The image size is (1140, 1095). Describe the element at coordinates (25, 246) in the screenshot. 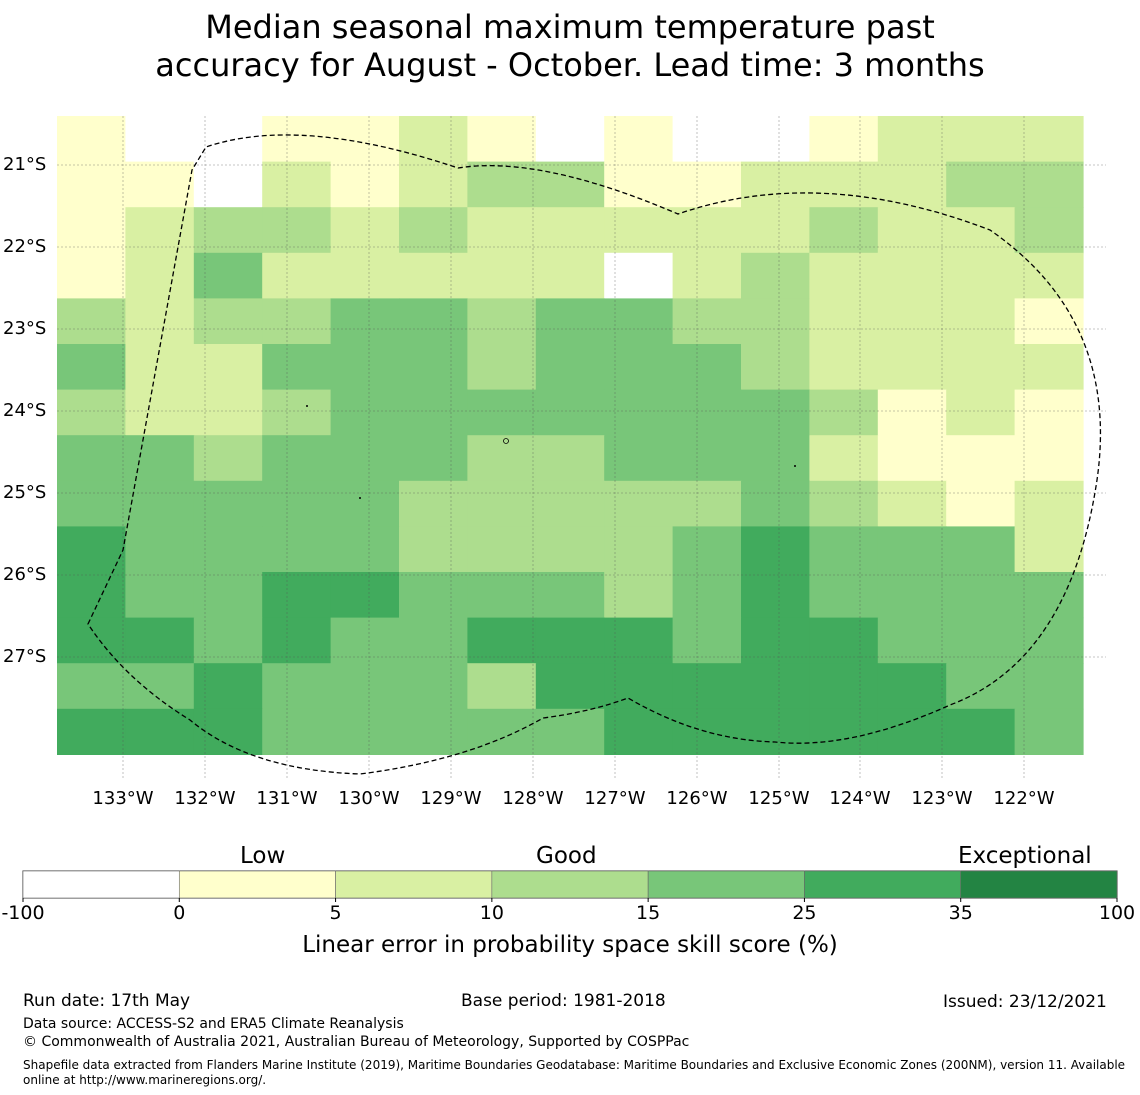

I see `y-tick-label: 22°S` at that location.